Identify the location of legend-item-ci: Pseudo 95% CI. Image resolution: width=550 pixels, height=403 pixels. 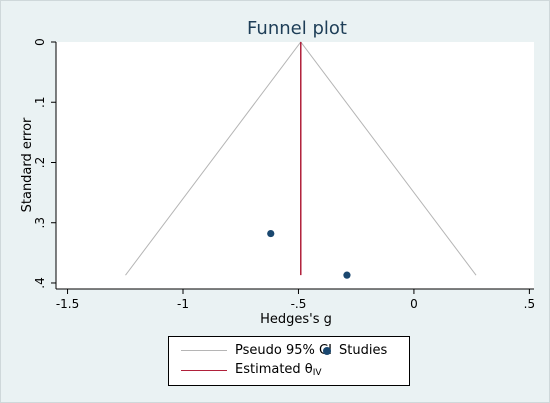
(256, 350).